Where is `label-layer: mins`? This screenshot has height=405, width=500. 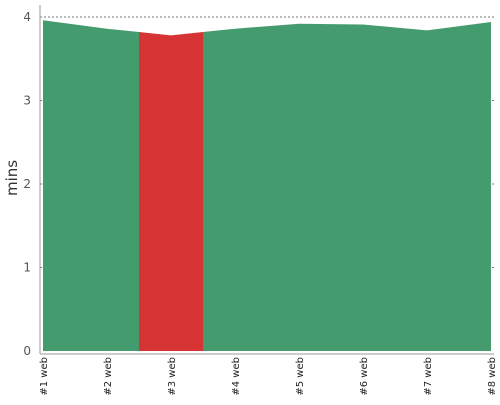
label-layer: mins is located at coordinates (12, 178).